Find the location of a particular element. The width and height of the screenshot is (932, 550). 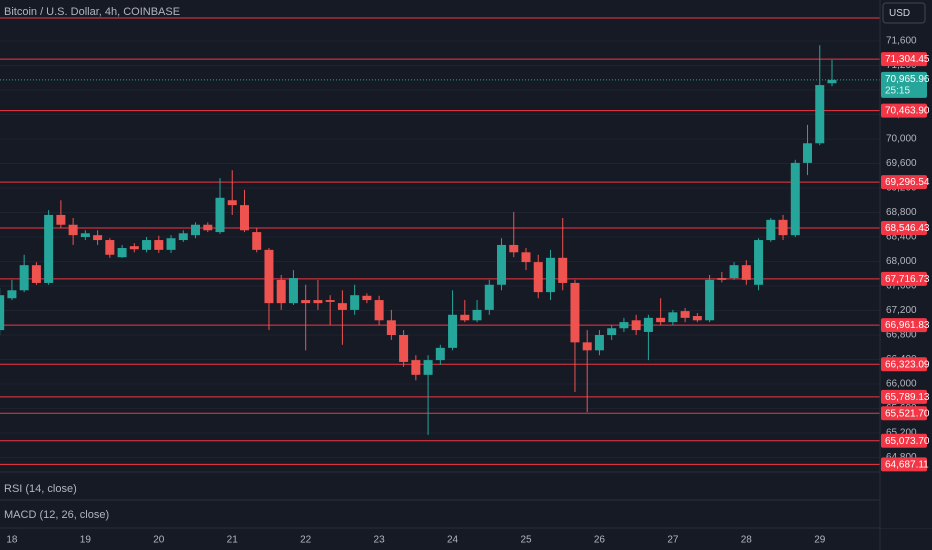

x-tick-label: 19 is located at coordinates (86, 540).